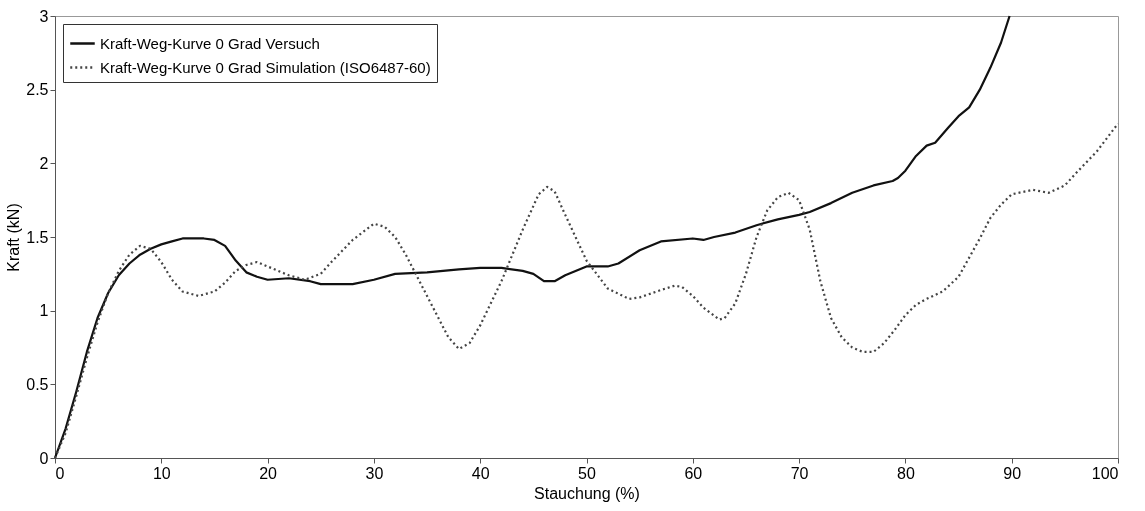  Describe the element at coordinates (693, 473) in the screenshot. I see `x-tick-label: 60` at that location.